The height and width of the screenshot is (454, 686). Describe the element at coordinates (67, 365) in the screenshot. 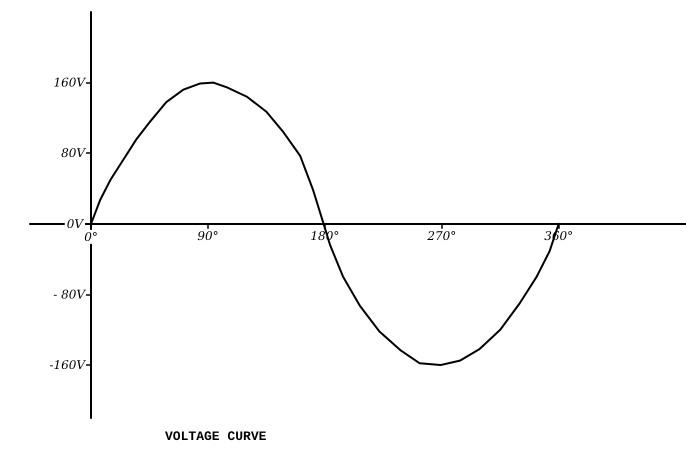

I see `y-tick-label: -160V` at that location.